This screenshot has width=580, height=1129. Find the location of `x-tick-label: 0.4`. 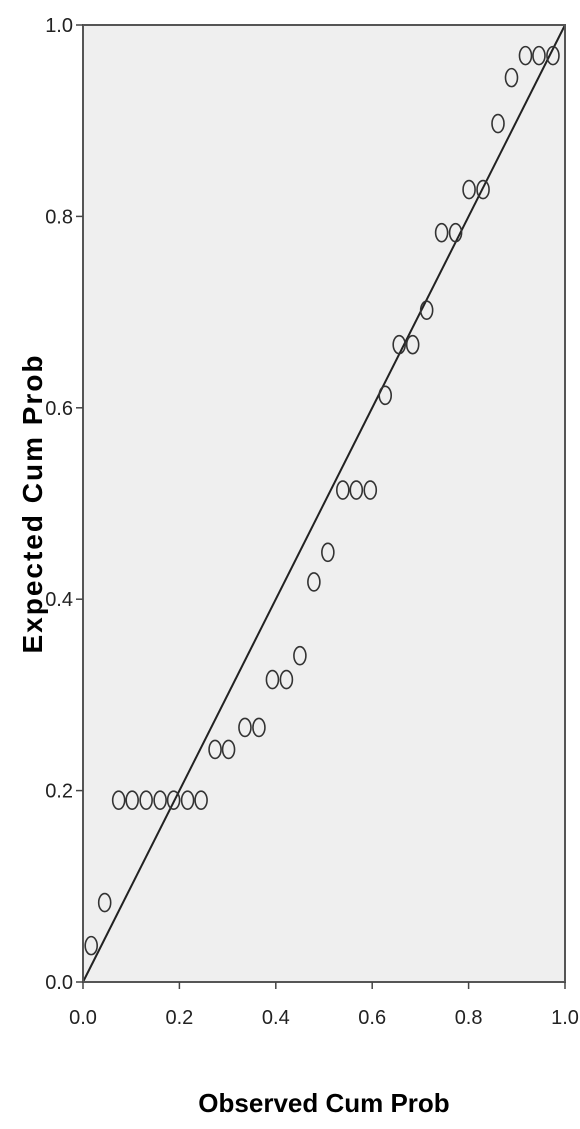

x-tick-label: 0.4 is located at coordinates (276, 1018).